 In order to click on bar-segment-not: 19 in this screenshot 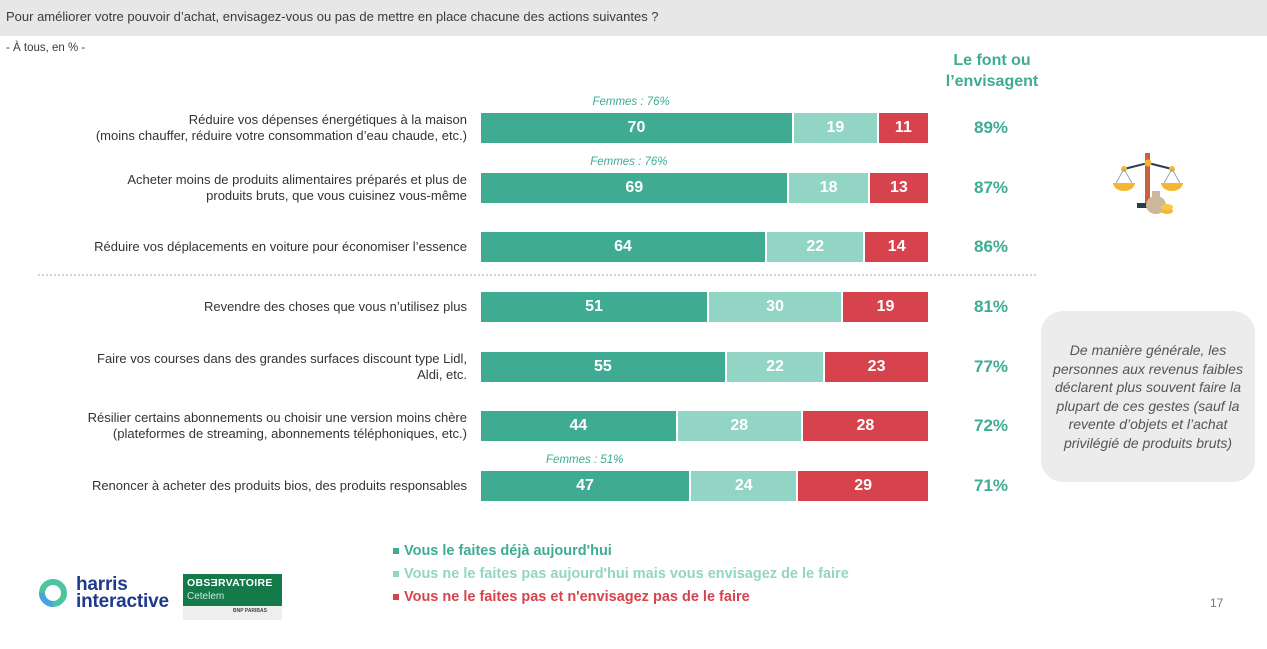, I will do `click(885, 307)`.